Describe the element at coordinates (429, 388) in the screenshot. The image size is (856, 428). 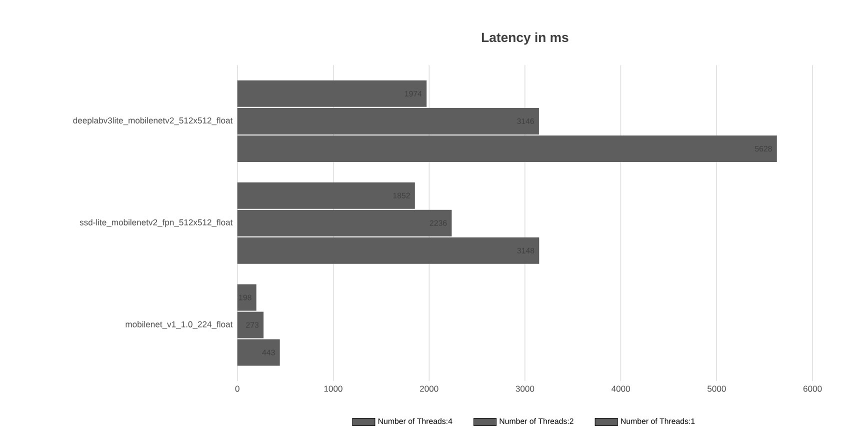
I see `x-tick-label: 2000` at that location.